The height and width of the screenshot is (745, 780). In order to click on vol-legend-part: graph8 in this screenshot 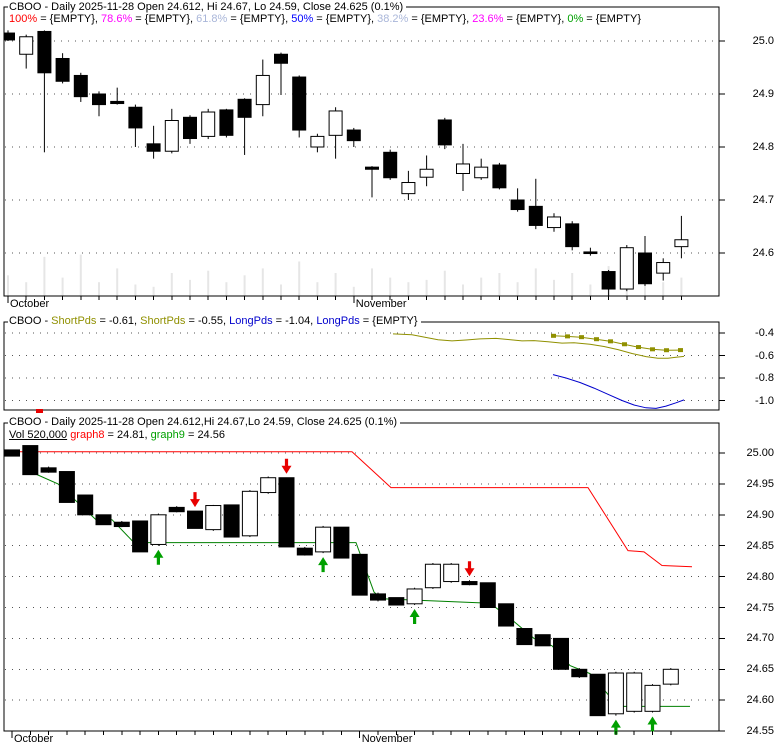, I will do `click(87, 435)`.